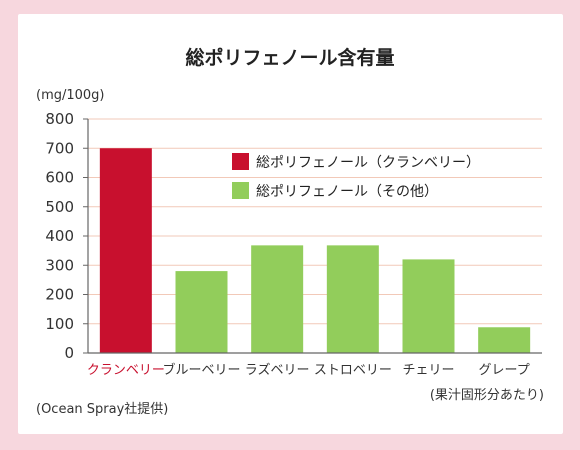 This screenshot has height=450, width=580. What do you see at coordinates (487, 395) in the screenshot?
I see `basis-note: (果汁固形分あたり)` at bounding box center [487, 395].